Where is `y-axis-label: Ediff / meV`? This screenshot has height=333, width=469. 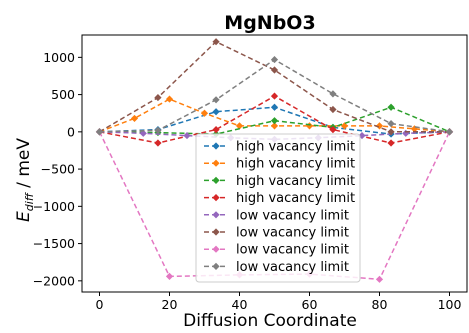
y-axis-label: Ediff / meV is located at coordinates (25, 180).